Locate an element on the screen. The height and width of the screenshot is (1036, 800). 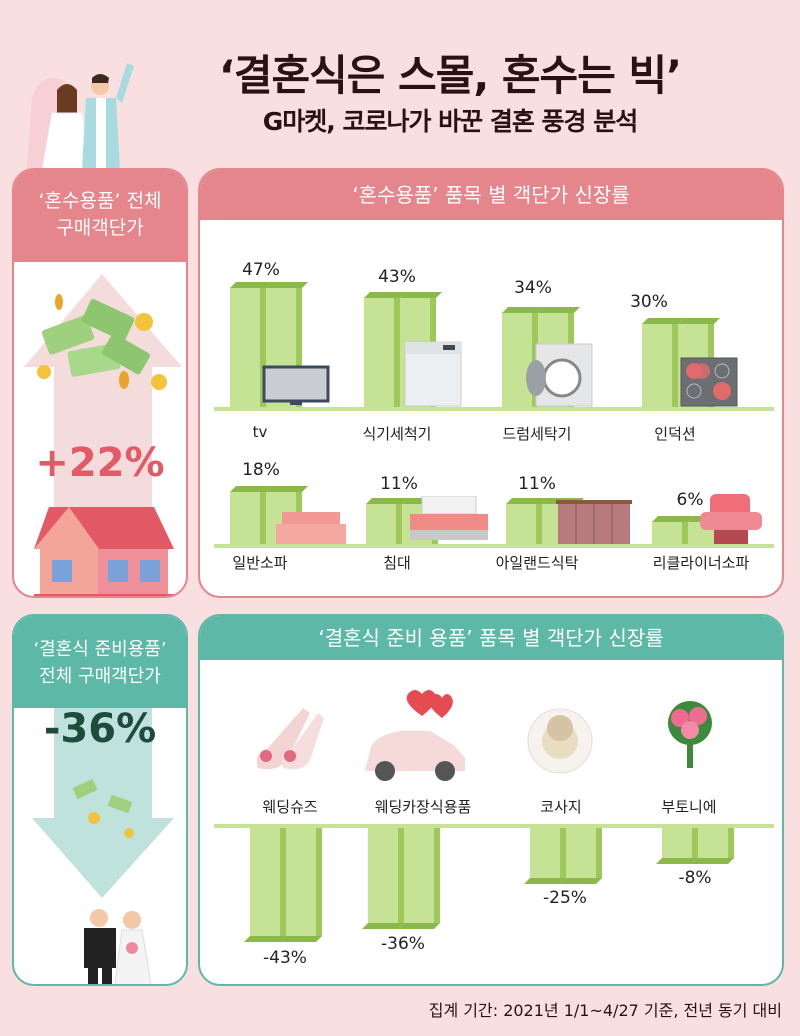
card-heading: ‘결혼식 준비용품’ 전체 구매객단가 is located at coordinates (100, 662).